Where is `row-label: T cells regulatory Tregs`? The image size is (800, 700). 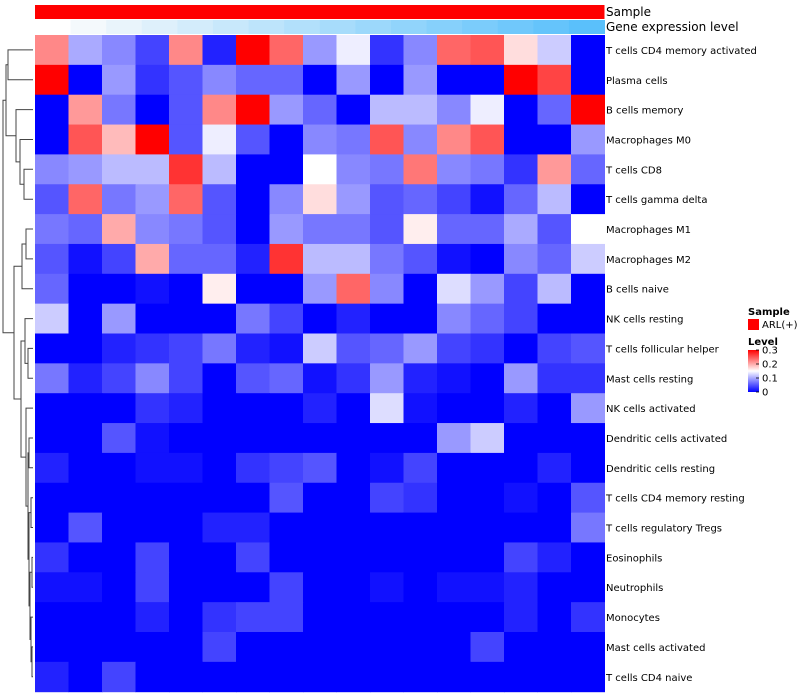 row-label: T cells regulatory Tregs is located at coordinates (663, 529).